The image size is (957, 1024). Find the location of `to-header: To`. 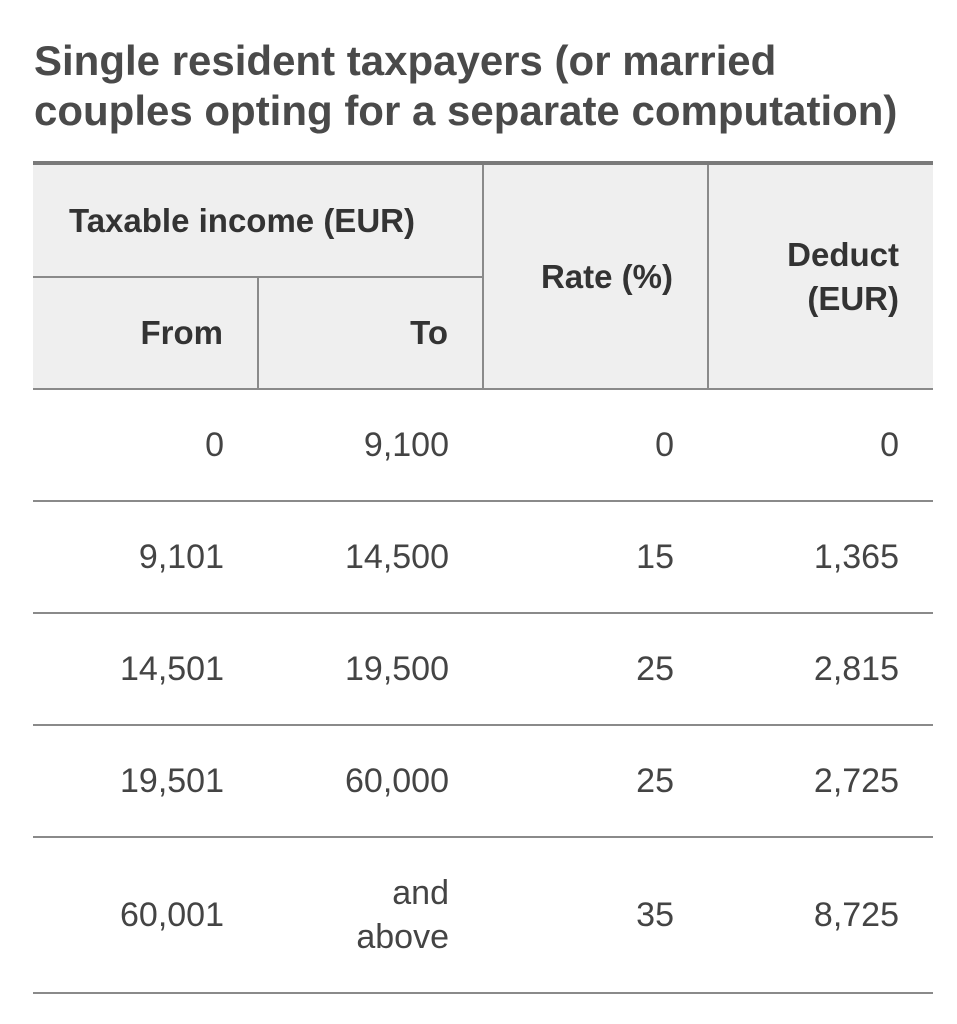

to-header: To is located at coordinates (370, 333).